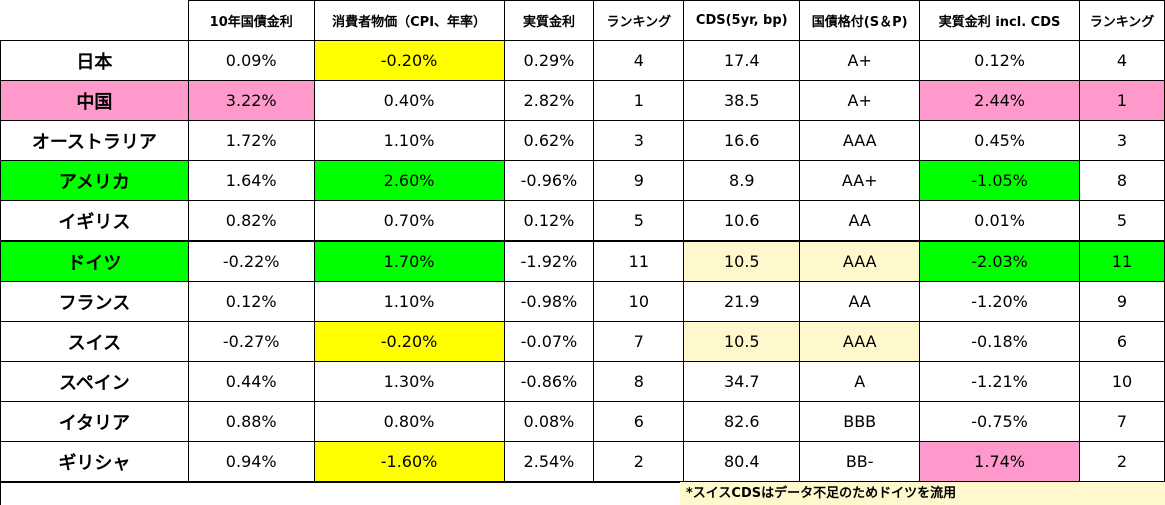 The width and height of the screenshot is (1165, 505). Describe the element at coordinates (549, 381) in the screenshot. I see `real-rate-cell: -0.86%` at that location.